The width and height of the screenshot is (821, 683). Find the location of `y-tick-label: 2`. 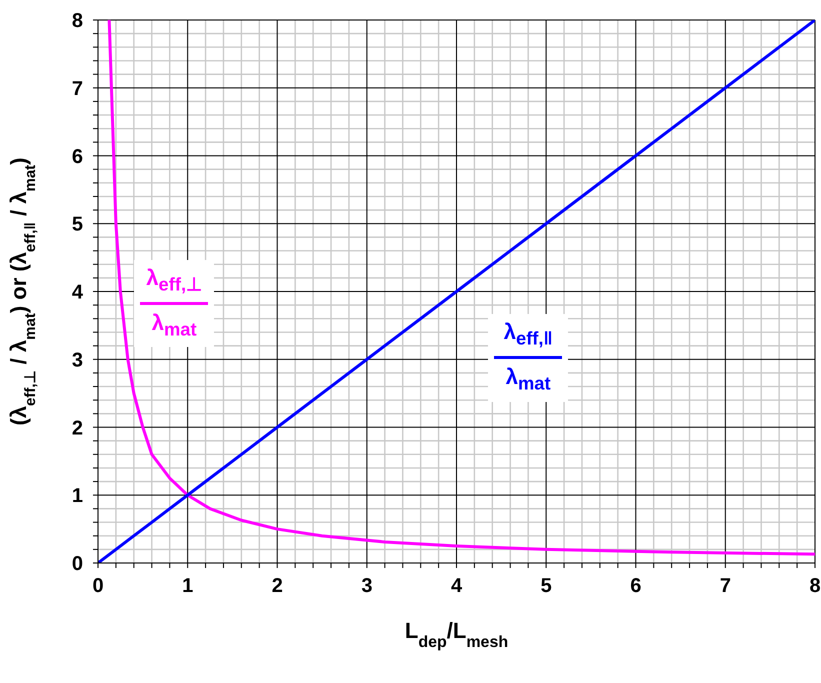

y-tick-label: 2 is located at coordinates (77, 428).